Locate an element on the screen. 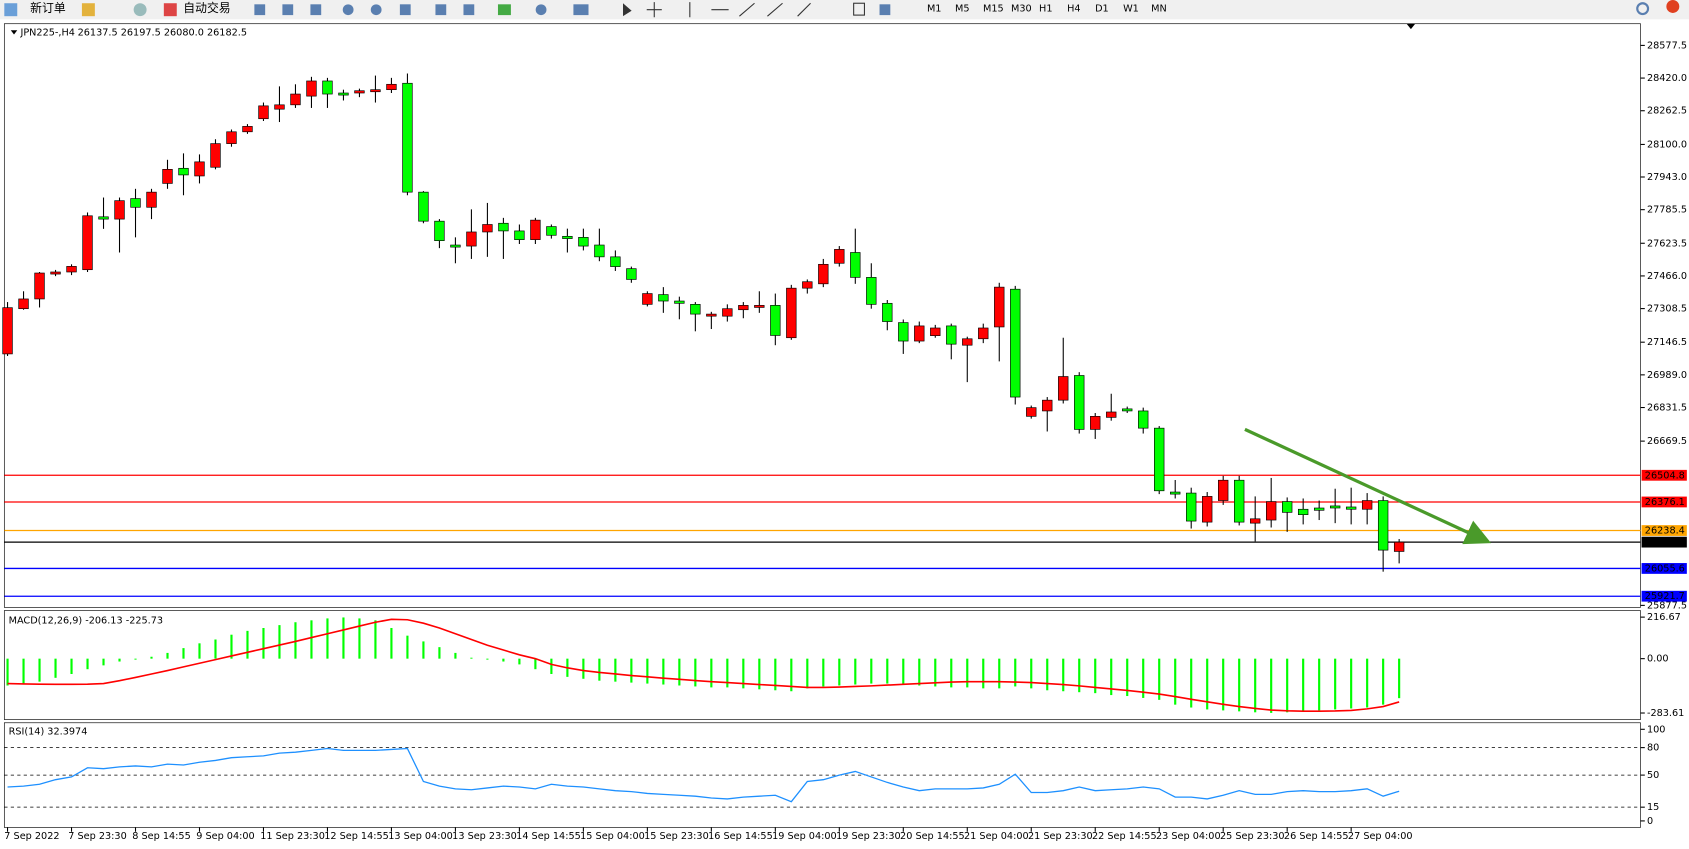 The width and height of the screenshot is (1689, 849). crosshair-icon is located at coordinates (654, 10).